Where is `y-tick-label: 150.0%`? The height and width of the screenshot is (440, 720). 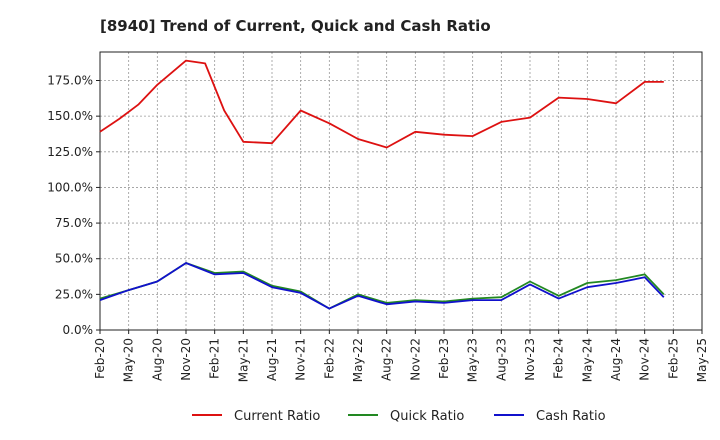 y-tick-label: 150.0% is located at coordinates (70, 116).